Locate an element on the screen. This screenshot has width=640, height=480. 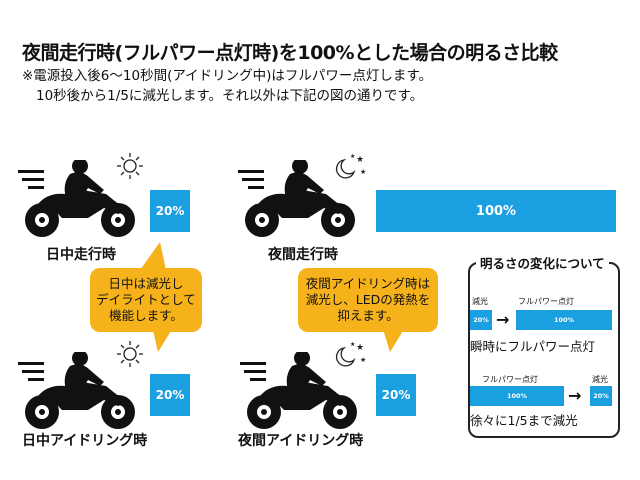
day-riding-bar: 20% is located at coordinates (170, 211).